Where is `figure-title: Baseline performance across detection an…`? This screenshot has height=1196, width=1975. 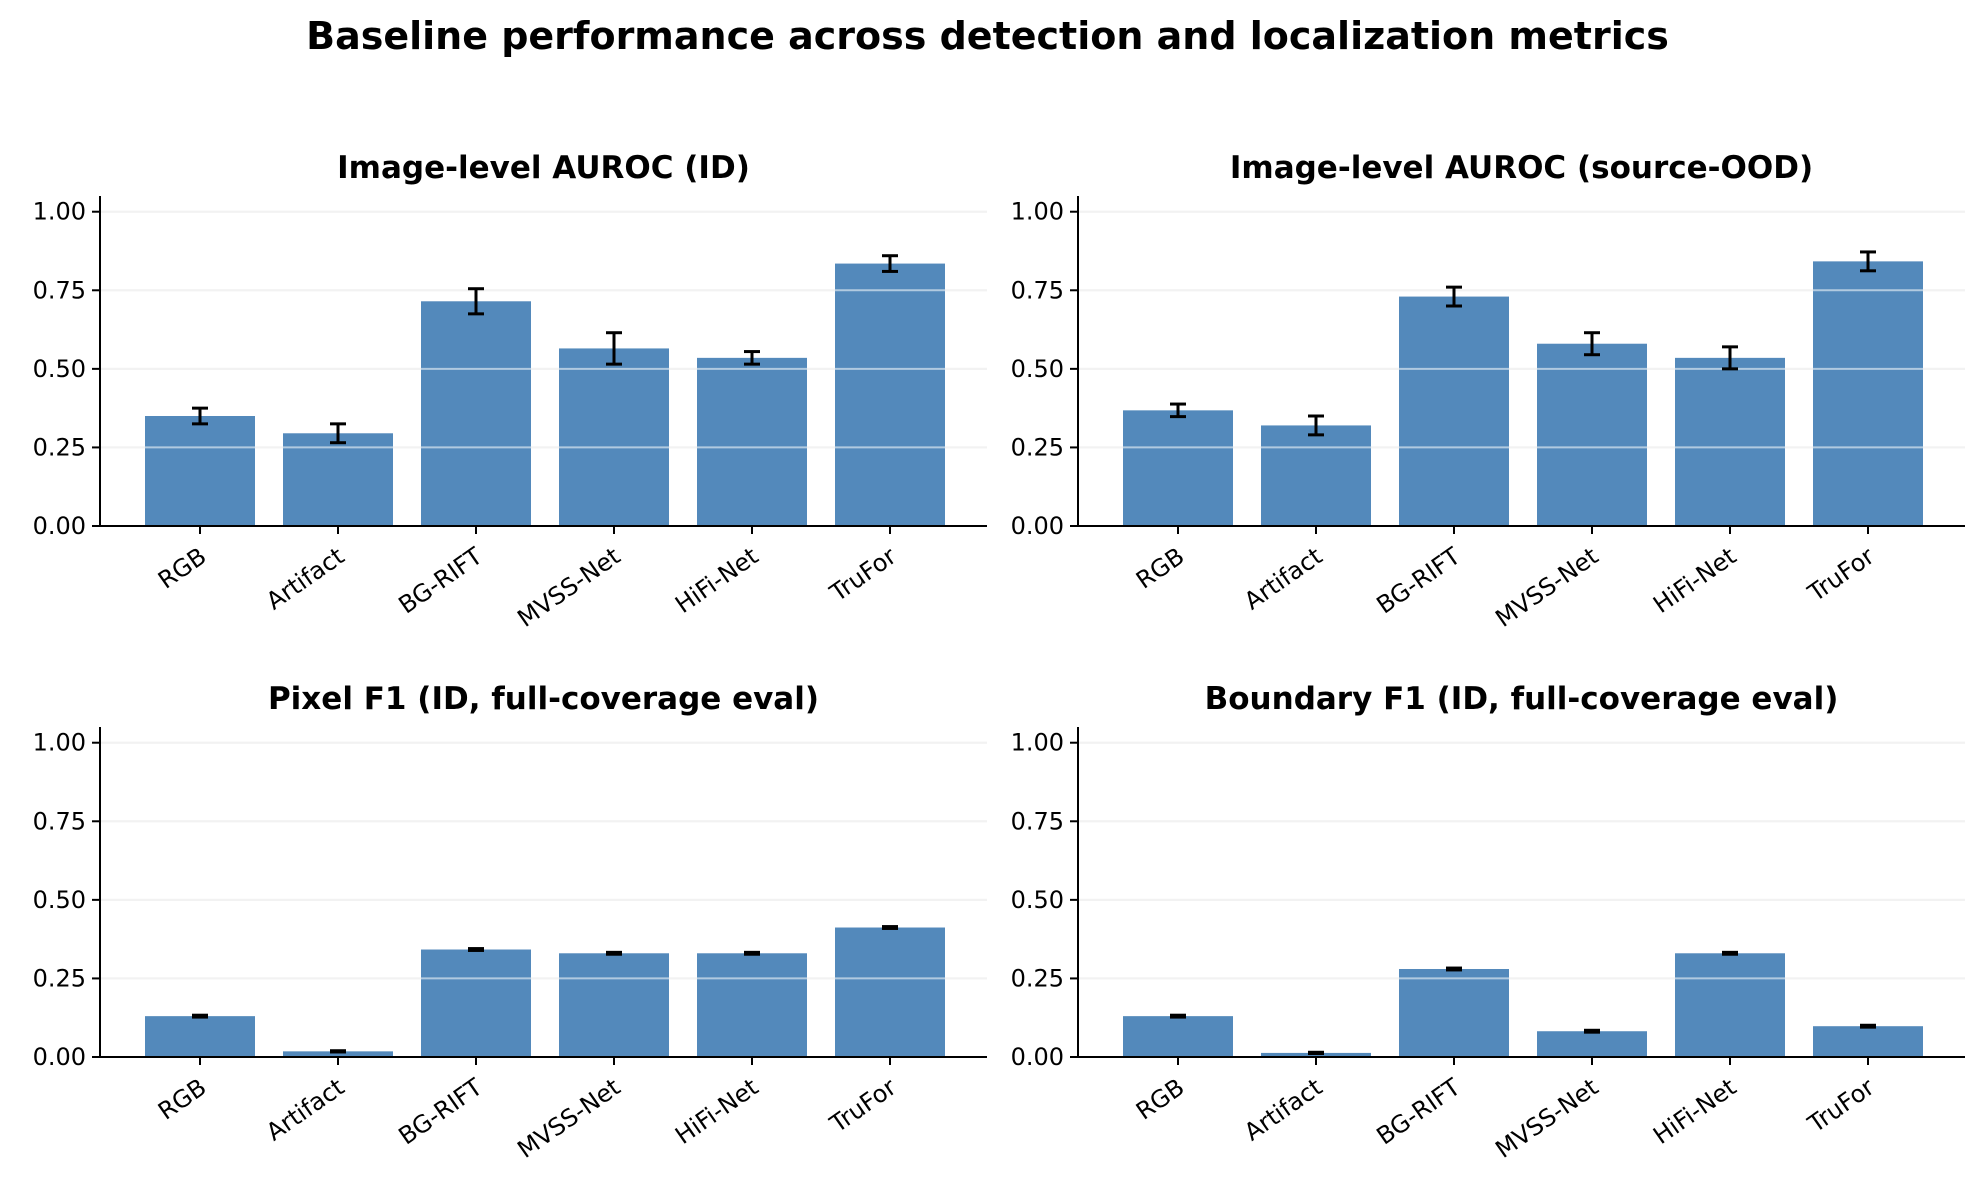
figure-title: Baseline performance across detection an… is located at coordinates (987, 36).